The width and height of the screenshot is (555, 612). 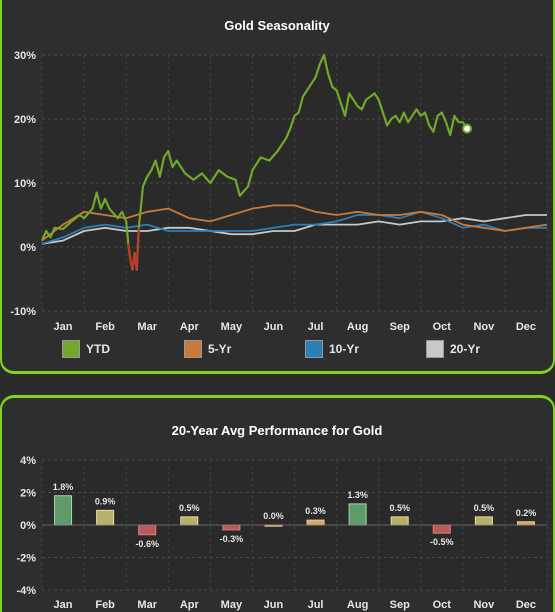 I want to click on bar-value-label: 0.9%, so click(x=105, y=501).